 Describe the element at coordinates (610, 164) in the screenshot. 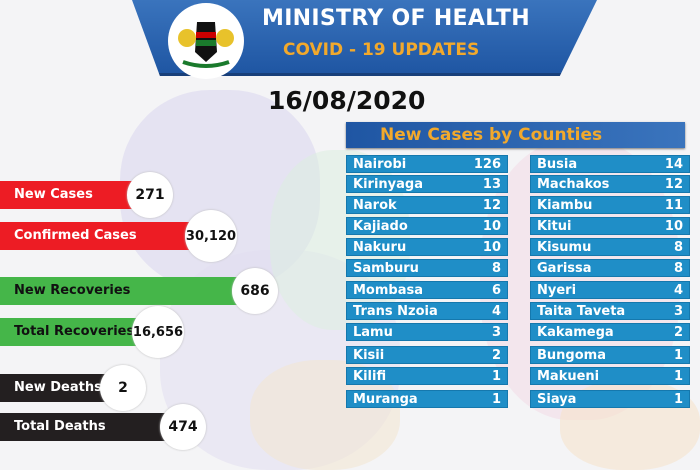

I see `county-row: Busia 14` at that location.